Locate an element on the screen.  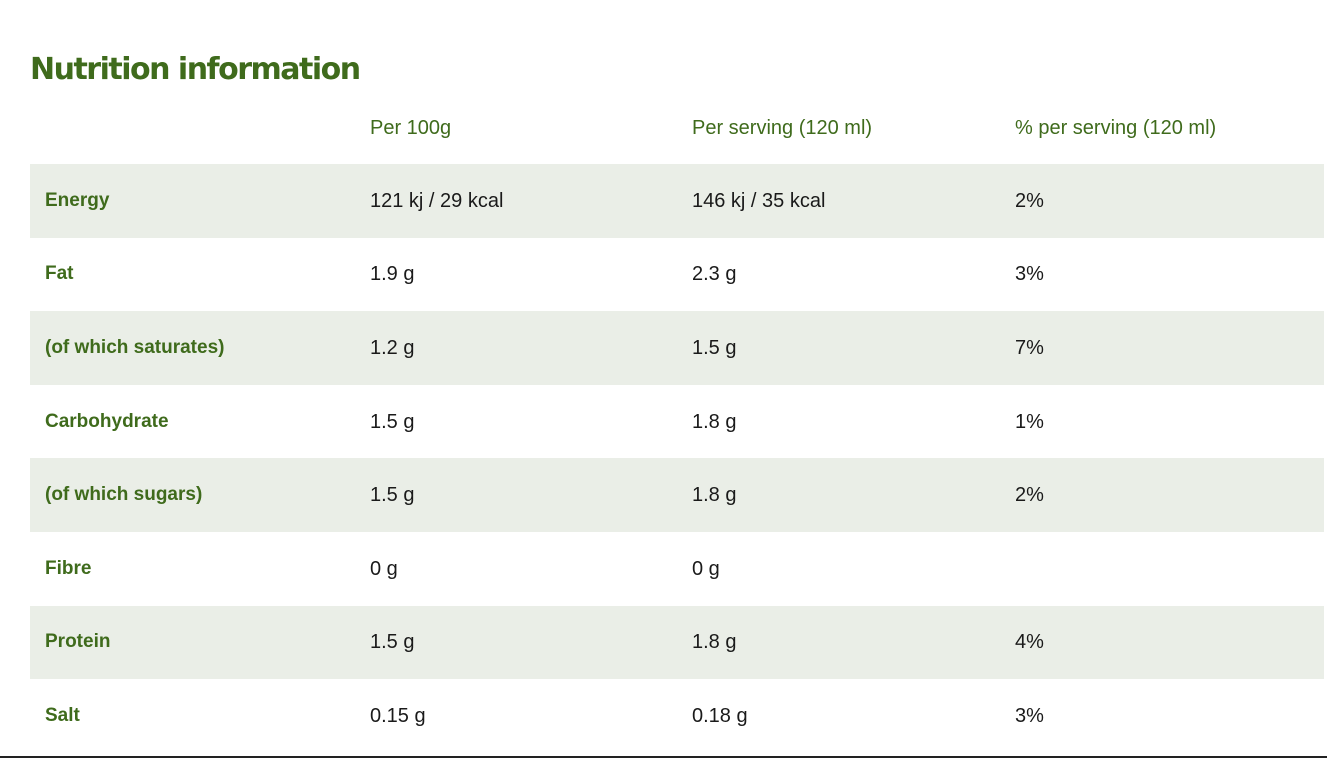
nutrient-label: Salt is located at coordinates (62, 715).